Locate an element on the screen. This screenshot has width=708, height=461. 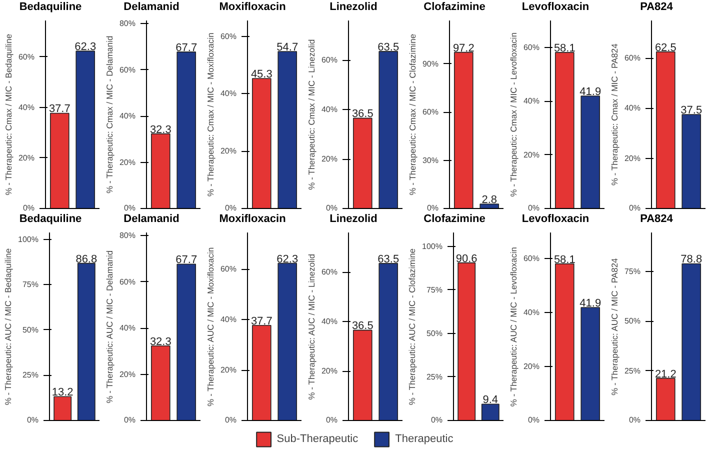
y-axis-title: % - Therapeutic: AUC / MIC - PA824 is located at coordinates (614, 327).